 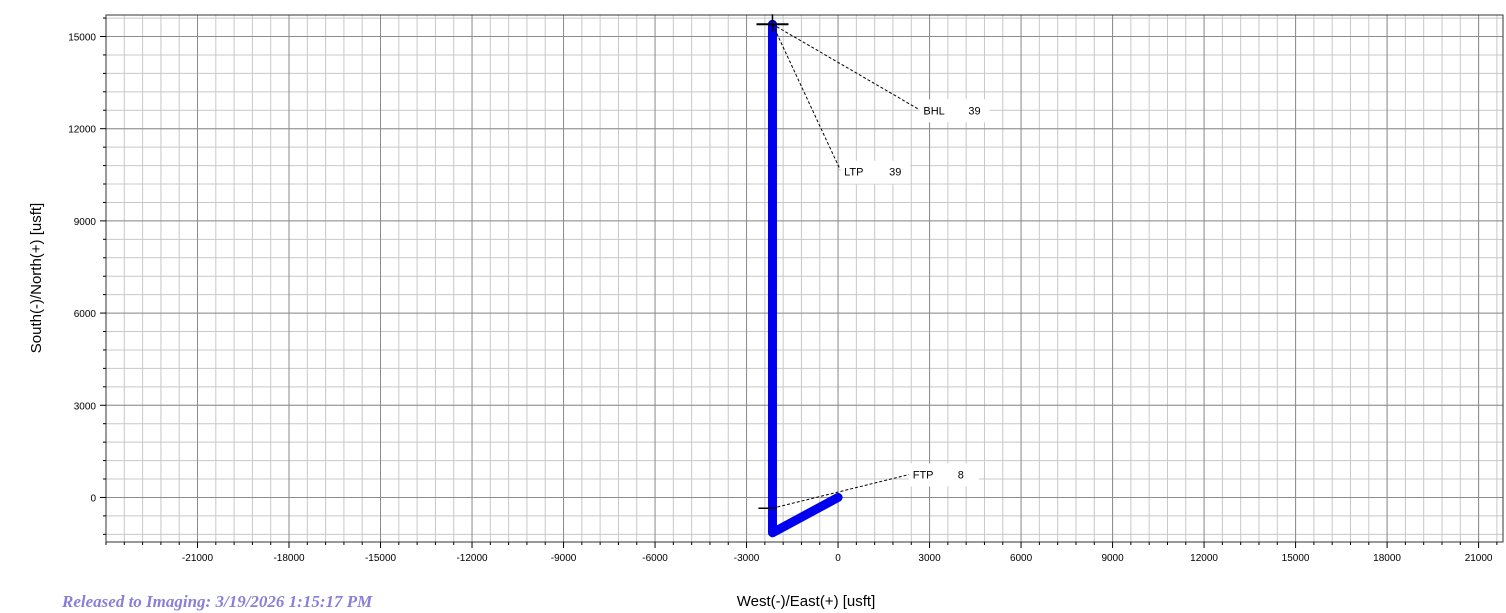 What do you see at coordinates (1479, 558) in the screenshot?
I see `x-tick-label: 21000` at bounding box center [1479, 558].